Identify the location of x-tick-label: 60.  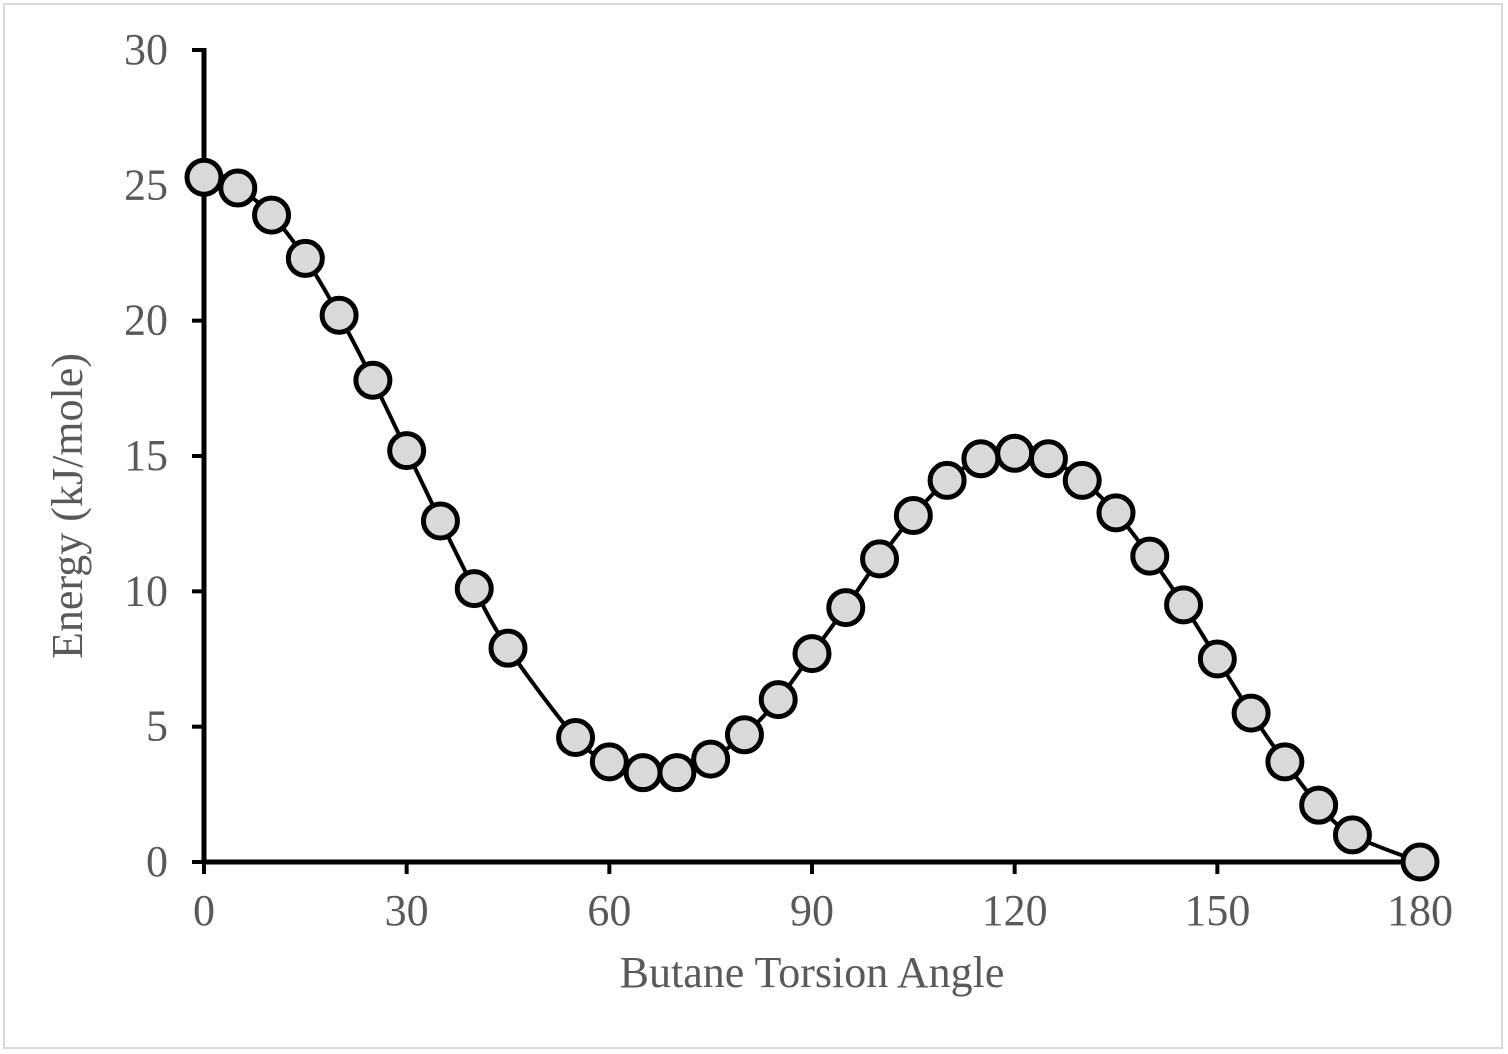
(609, 910).